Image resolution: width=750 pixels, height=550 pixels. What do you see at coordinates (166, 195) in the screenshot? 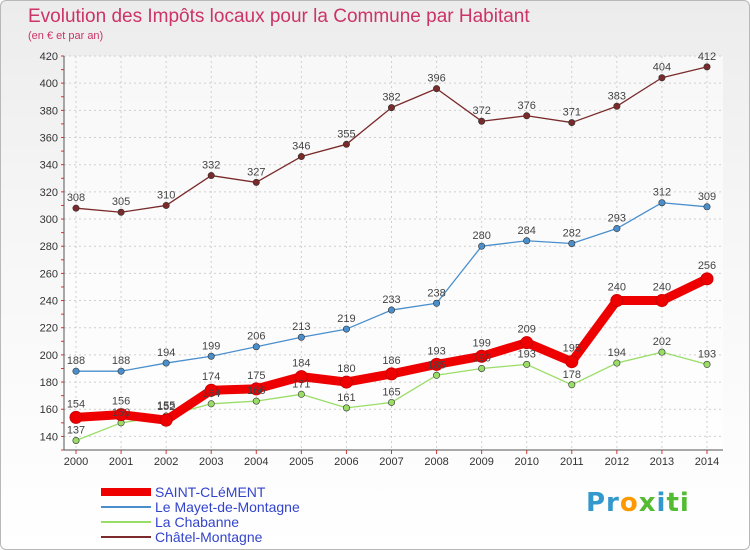
I see `data-label: 310` at bounding box center [166, 195].